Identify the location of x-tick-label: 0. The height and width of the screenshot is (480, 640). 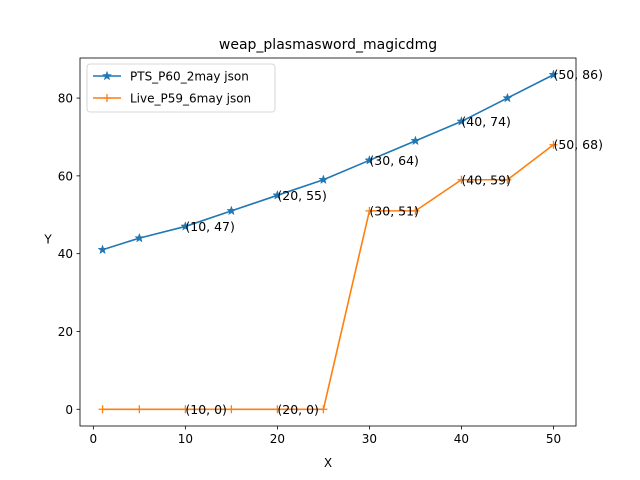
(94, 439).